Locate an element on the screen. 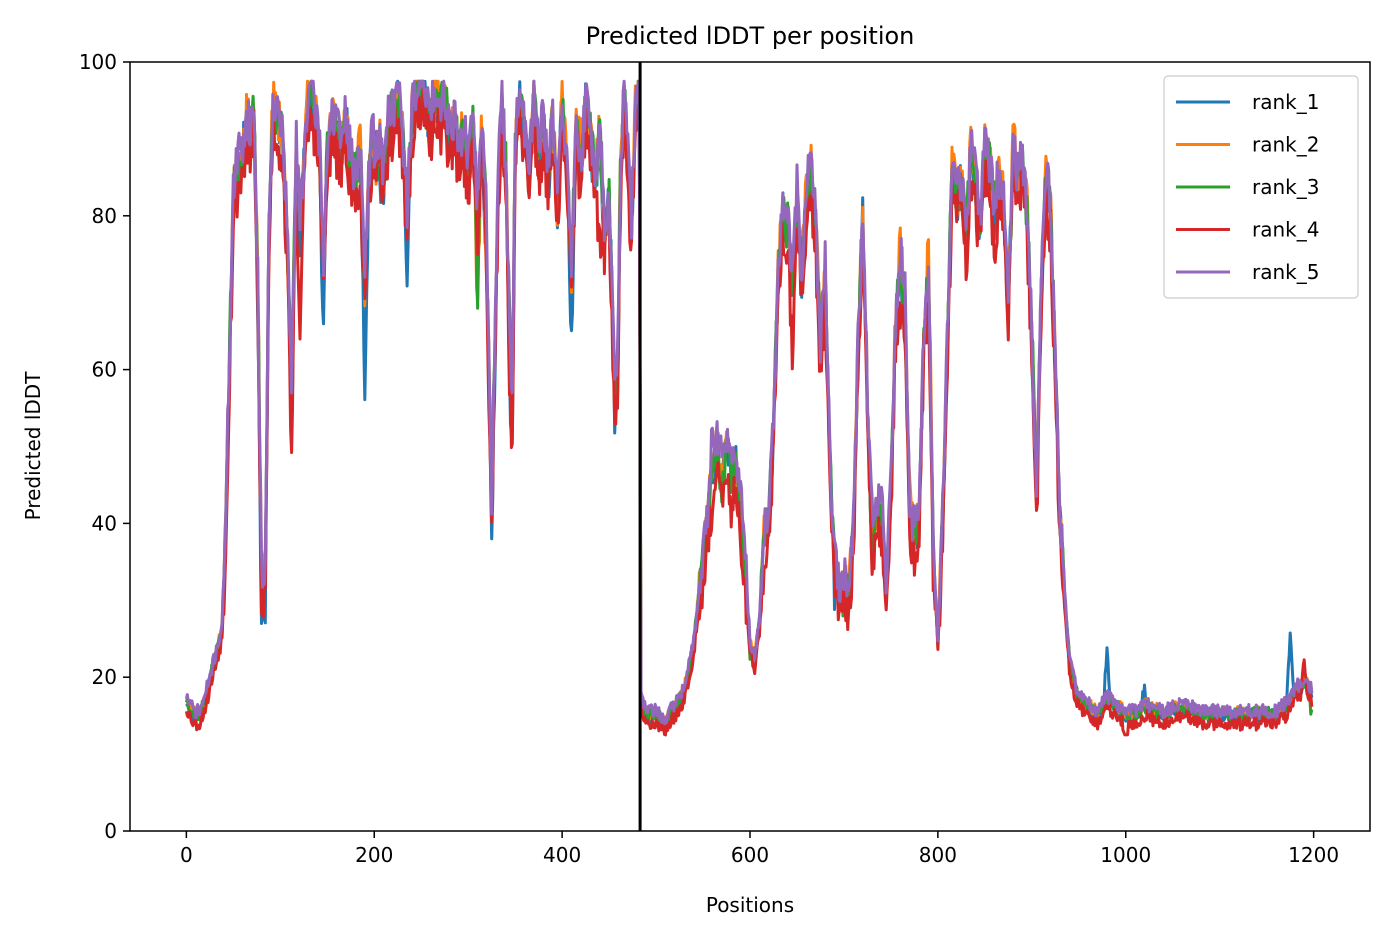 The image size is (1391, 939). chart-title: Predicted lDDT per position is located at coordinates (750, 36).